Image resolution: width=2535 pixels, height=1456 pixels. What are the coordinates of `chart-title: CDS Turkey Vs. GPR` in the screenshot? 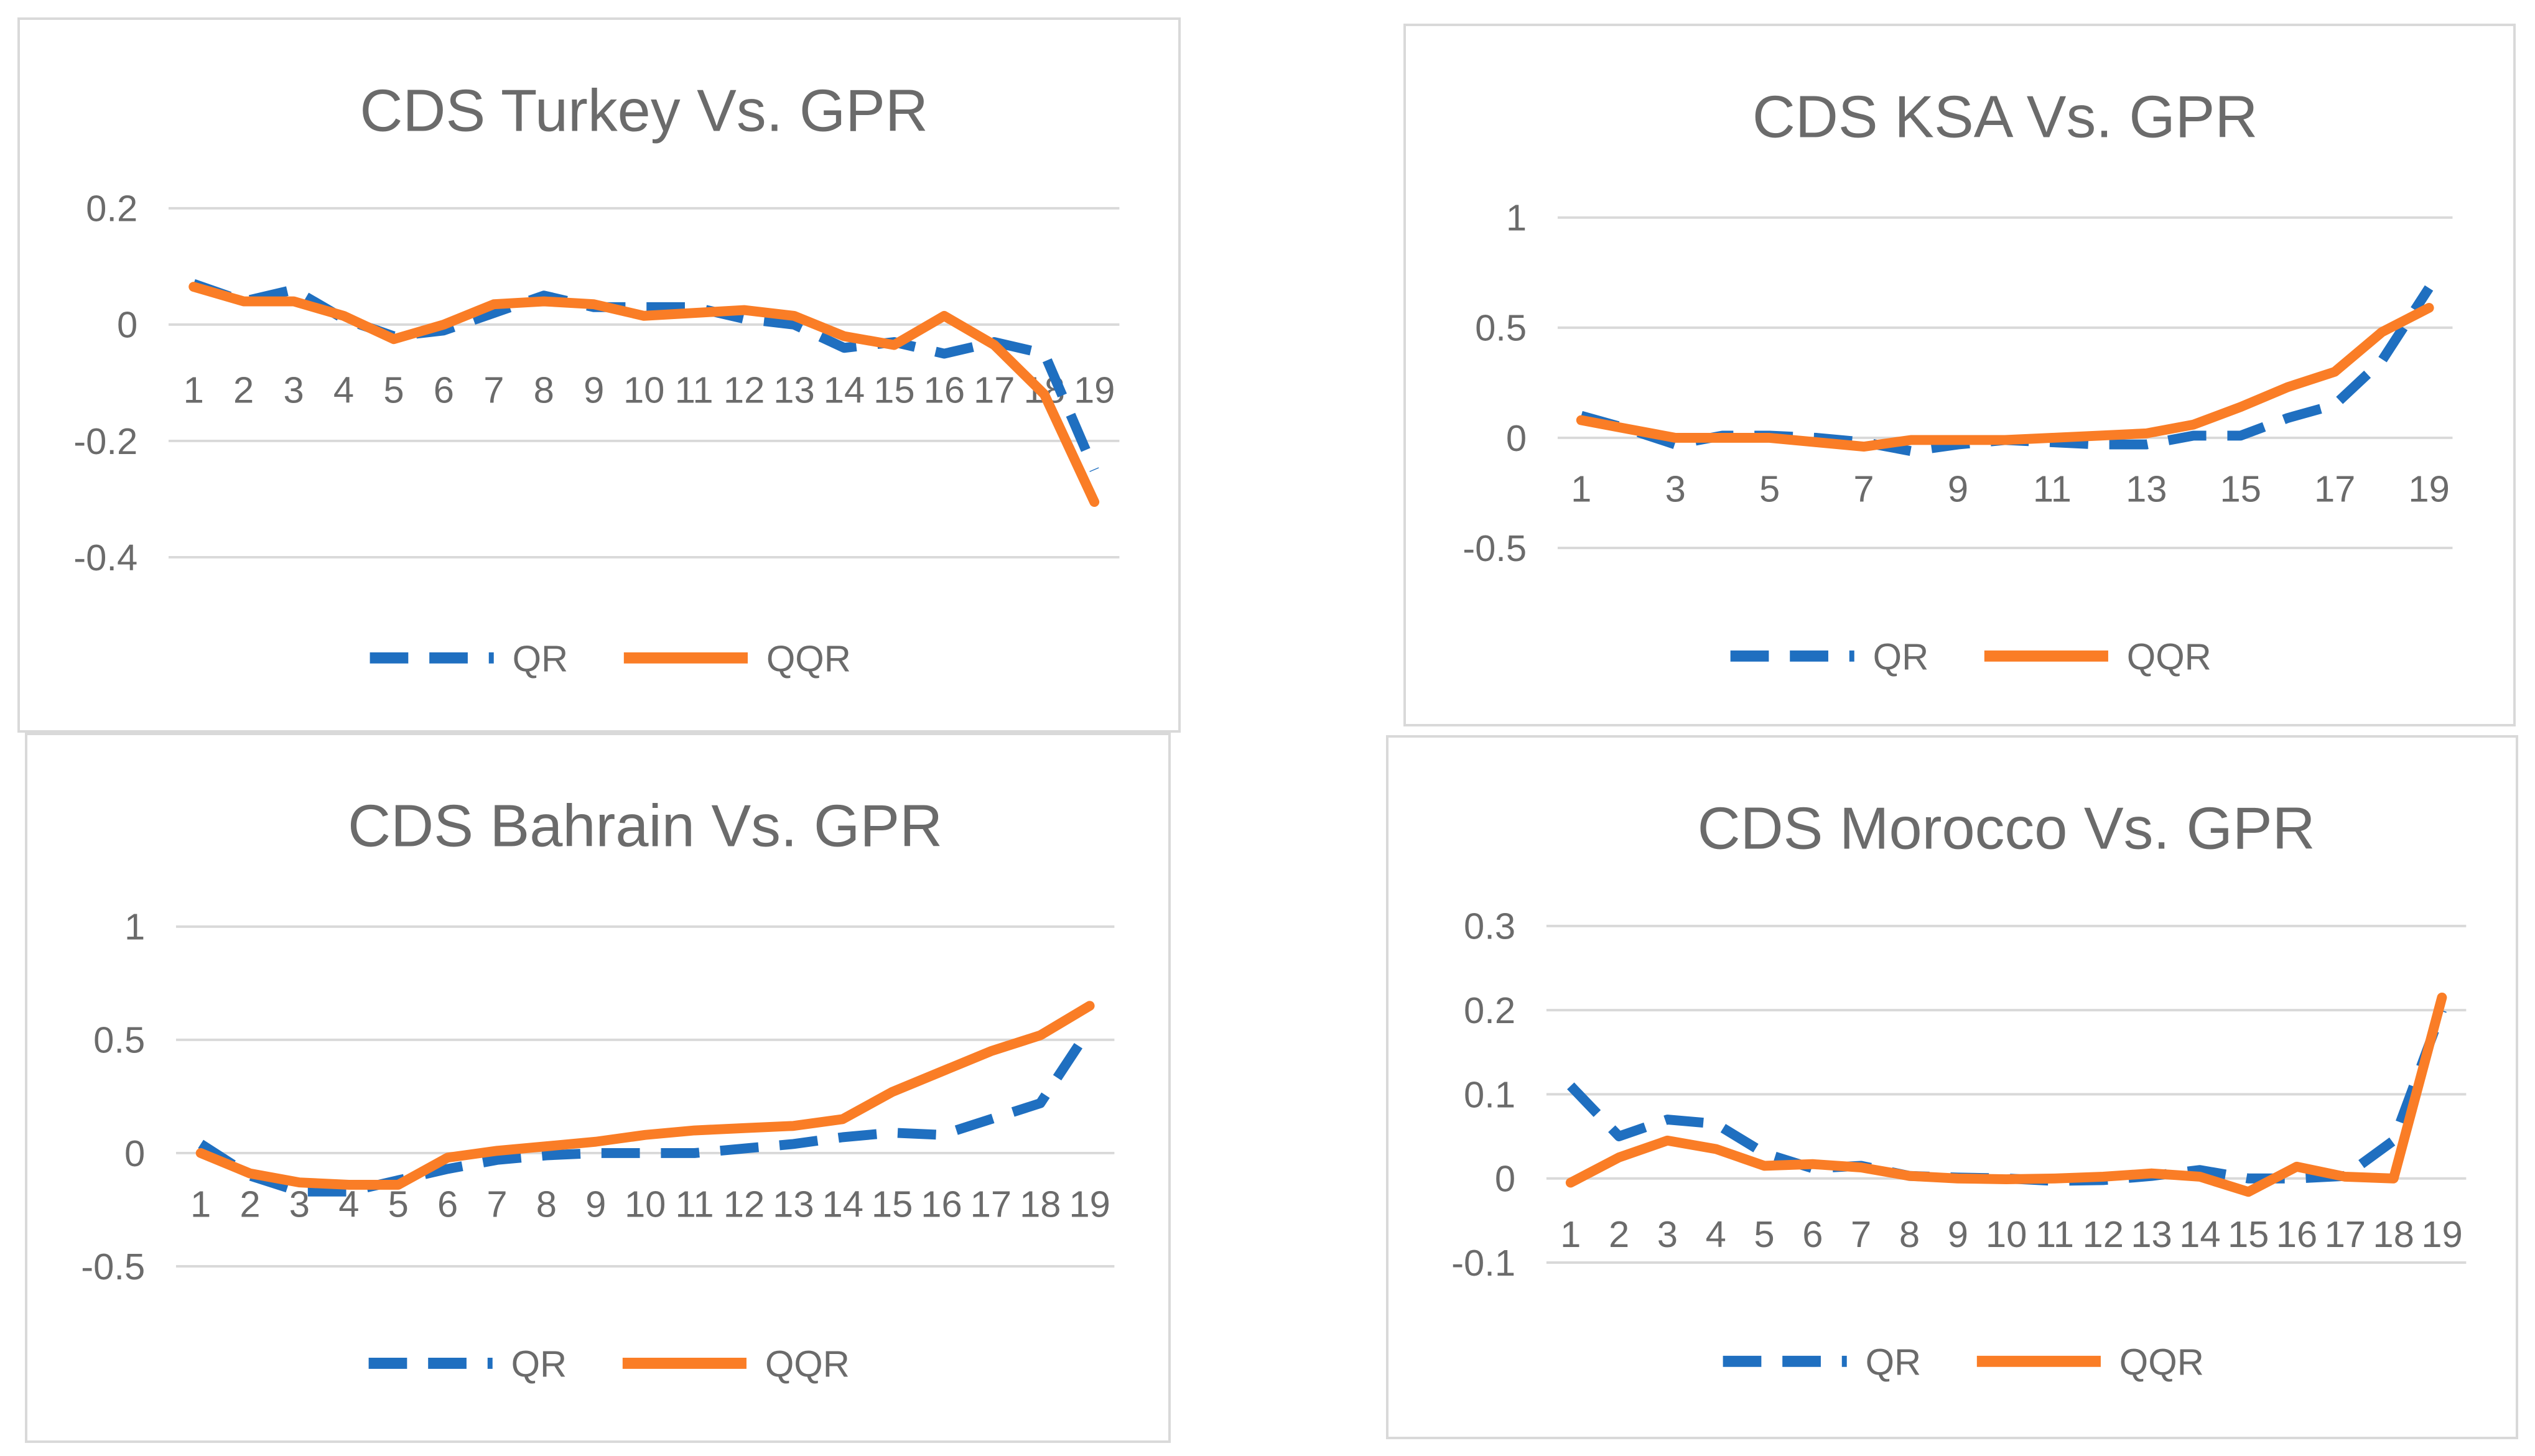 It's located at (644, 111).